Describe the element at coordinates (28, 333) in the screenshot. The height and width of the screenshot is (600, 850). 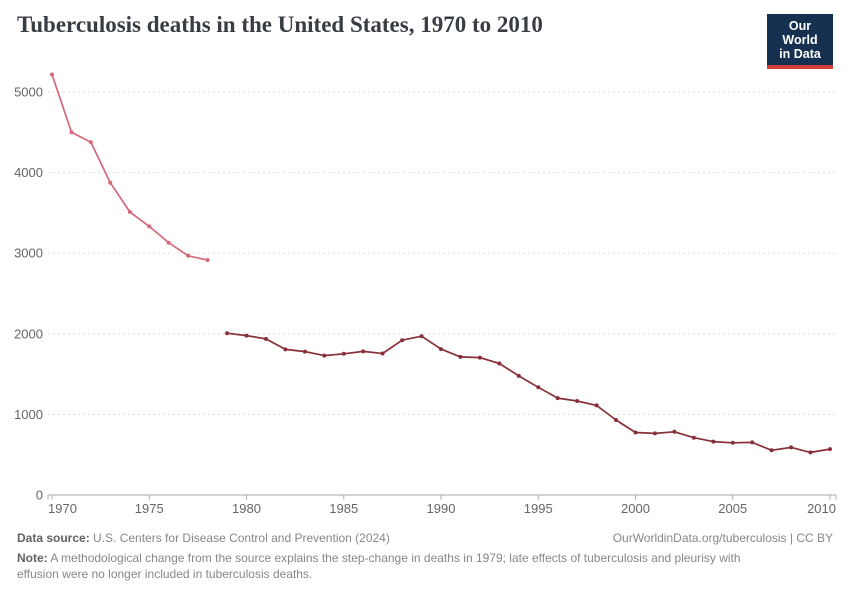
I see `y-tick-label: 2000` at that location.